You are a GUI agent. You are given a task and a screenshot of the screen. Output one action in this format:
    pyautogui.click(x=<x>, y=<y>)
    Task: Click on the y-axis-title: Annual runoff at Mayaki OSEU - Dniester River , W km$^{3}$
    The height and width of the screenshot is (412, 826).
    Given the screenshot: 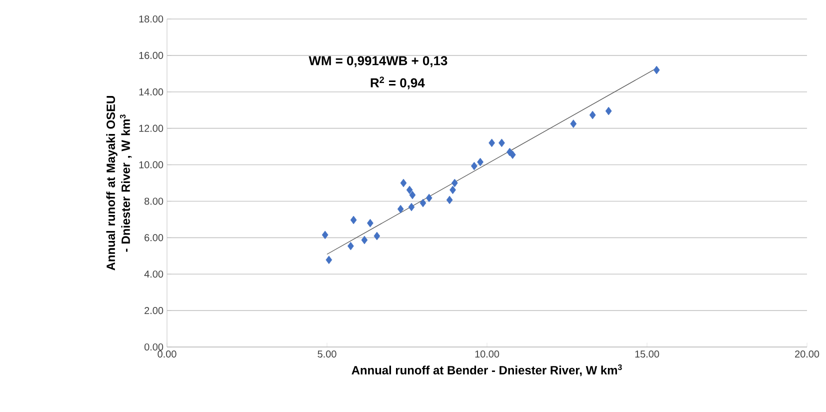 What is the action you would take?
    pyautogui.click(x=119, y=183)
    